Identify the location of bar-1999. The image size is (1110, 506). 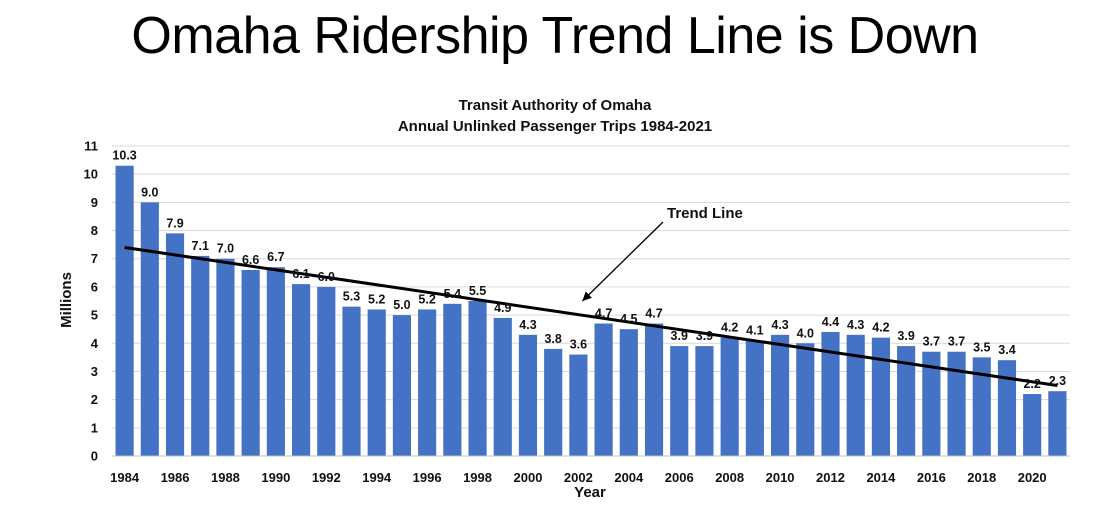
(502, 386).